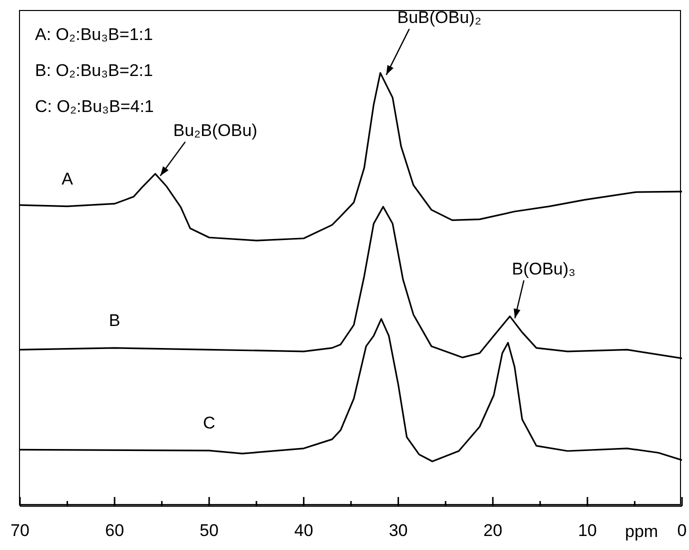 The height and width of the screenshot is (550, 689). What do you see at coordinates (94, 106) in the screenshot?
I see `annotation: C: O₂:Bu₃B=4:1` at bounding box center [94, 106].